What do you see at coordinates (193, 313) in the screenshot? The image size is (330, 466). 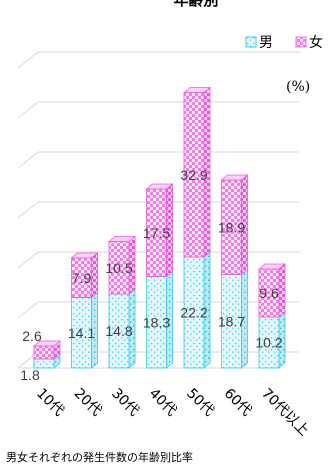 I see `data-label-male: 22.2` at bounding box center [193, 313].